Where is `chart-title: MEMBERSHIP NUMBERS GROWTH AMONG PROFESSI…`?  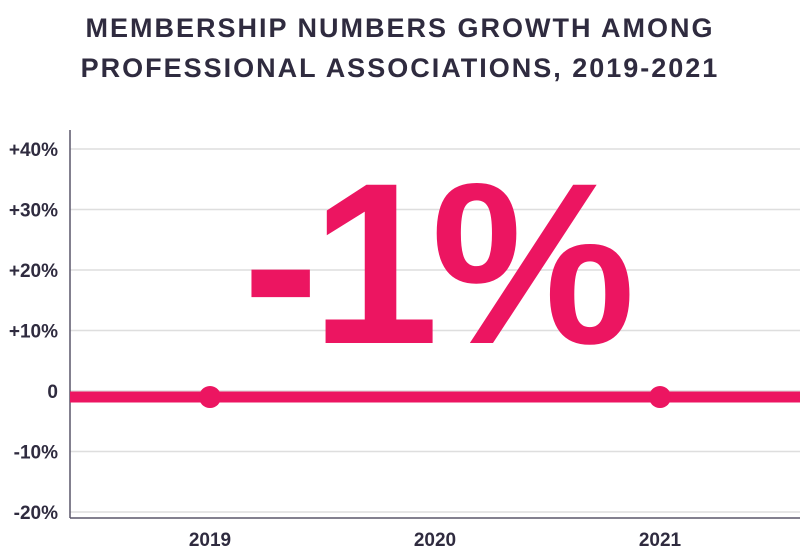 chart-title: MEMBERSHIP NUMBERS GROWTH AMONG PROFESSI… is located at coordinates (400, 48).